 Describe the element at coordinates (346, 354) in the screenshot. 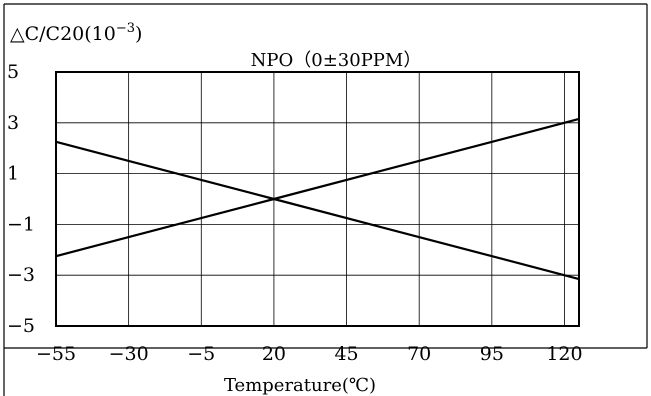

I see `x-tick-label: 45` at that location.